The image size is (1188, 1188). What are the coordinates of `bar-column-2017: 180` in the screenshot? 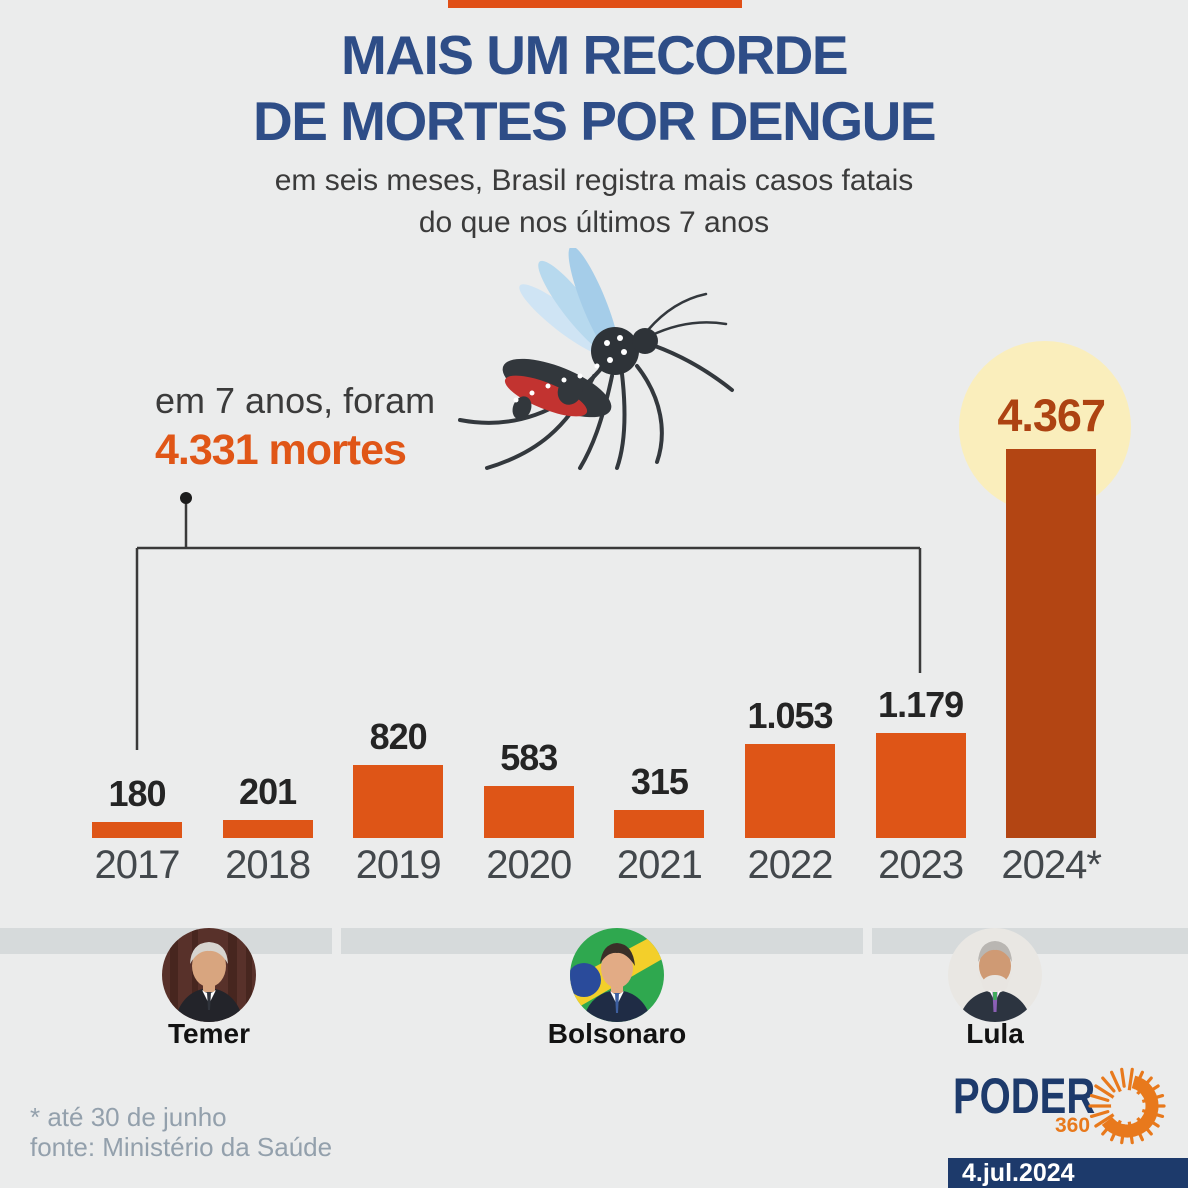 It's located at (137, 806).